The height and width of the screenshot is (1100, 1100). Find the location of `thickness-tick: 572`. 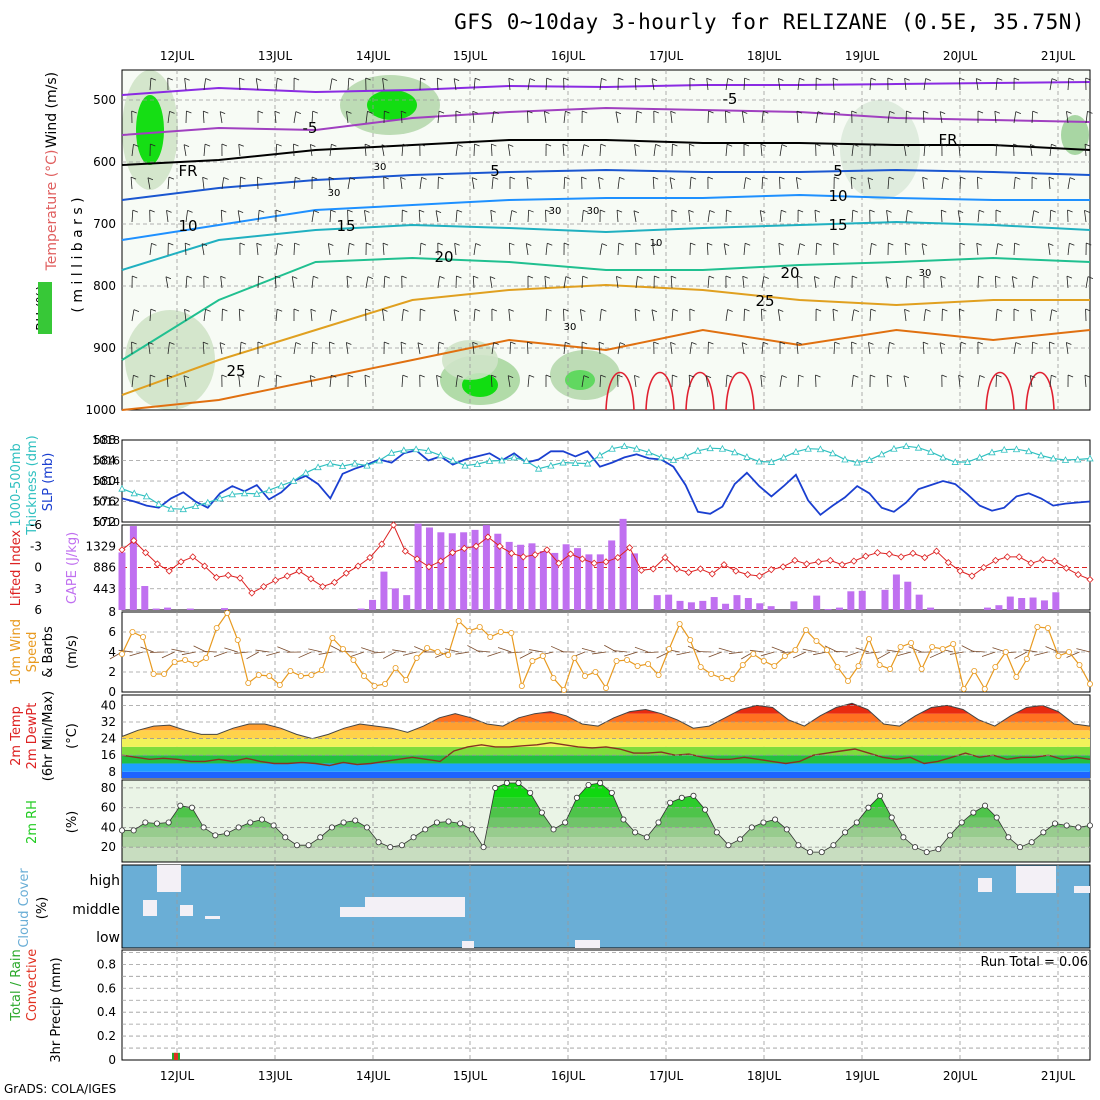

thickness-tick: 572 is located at coordinates (104, 522).